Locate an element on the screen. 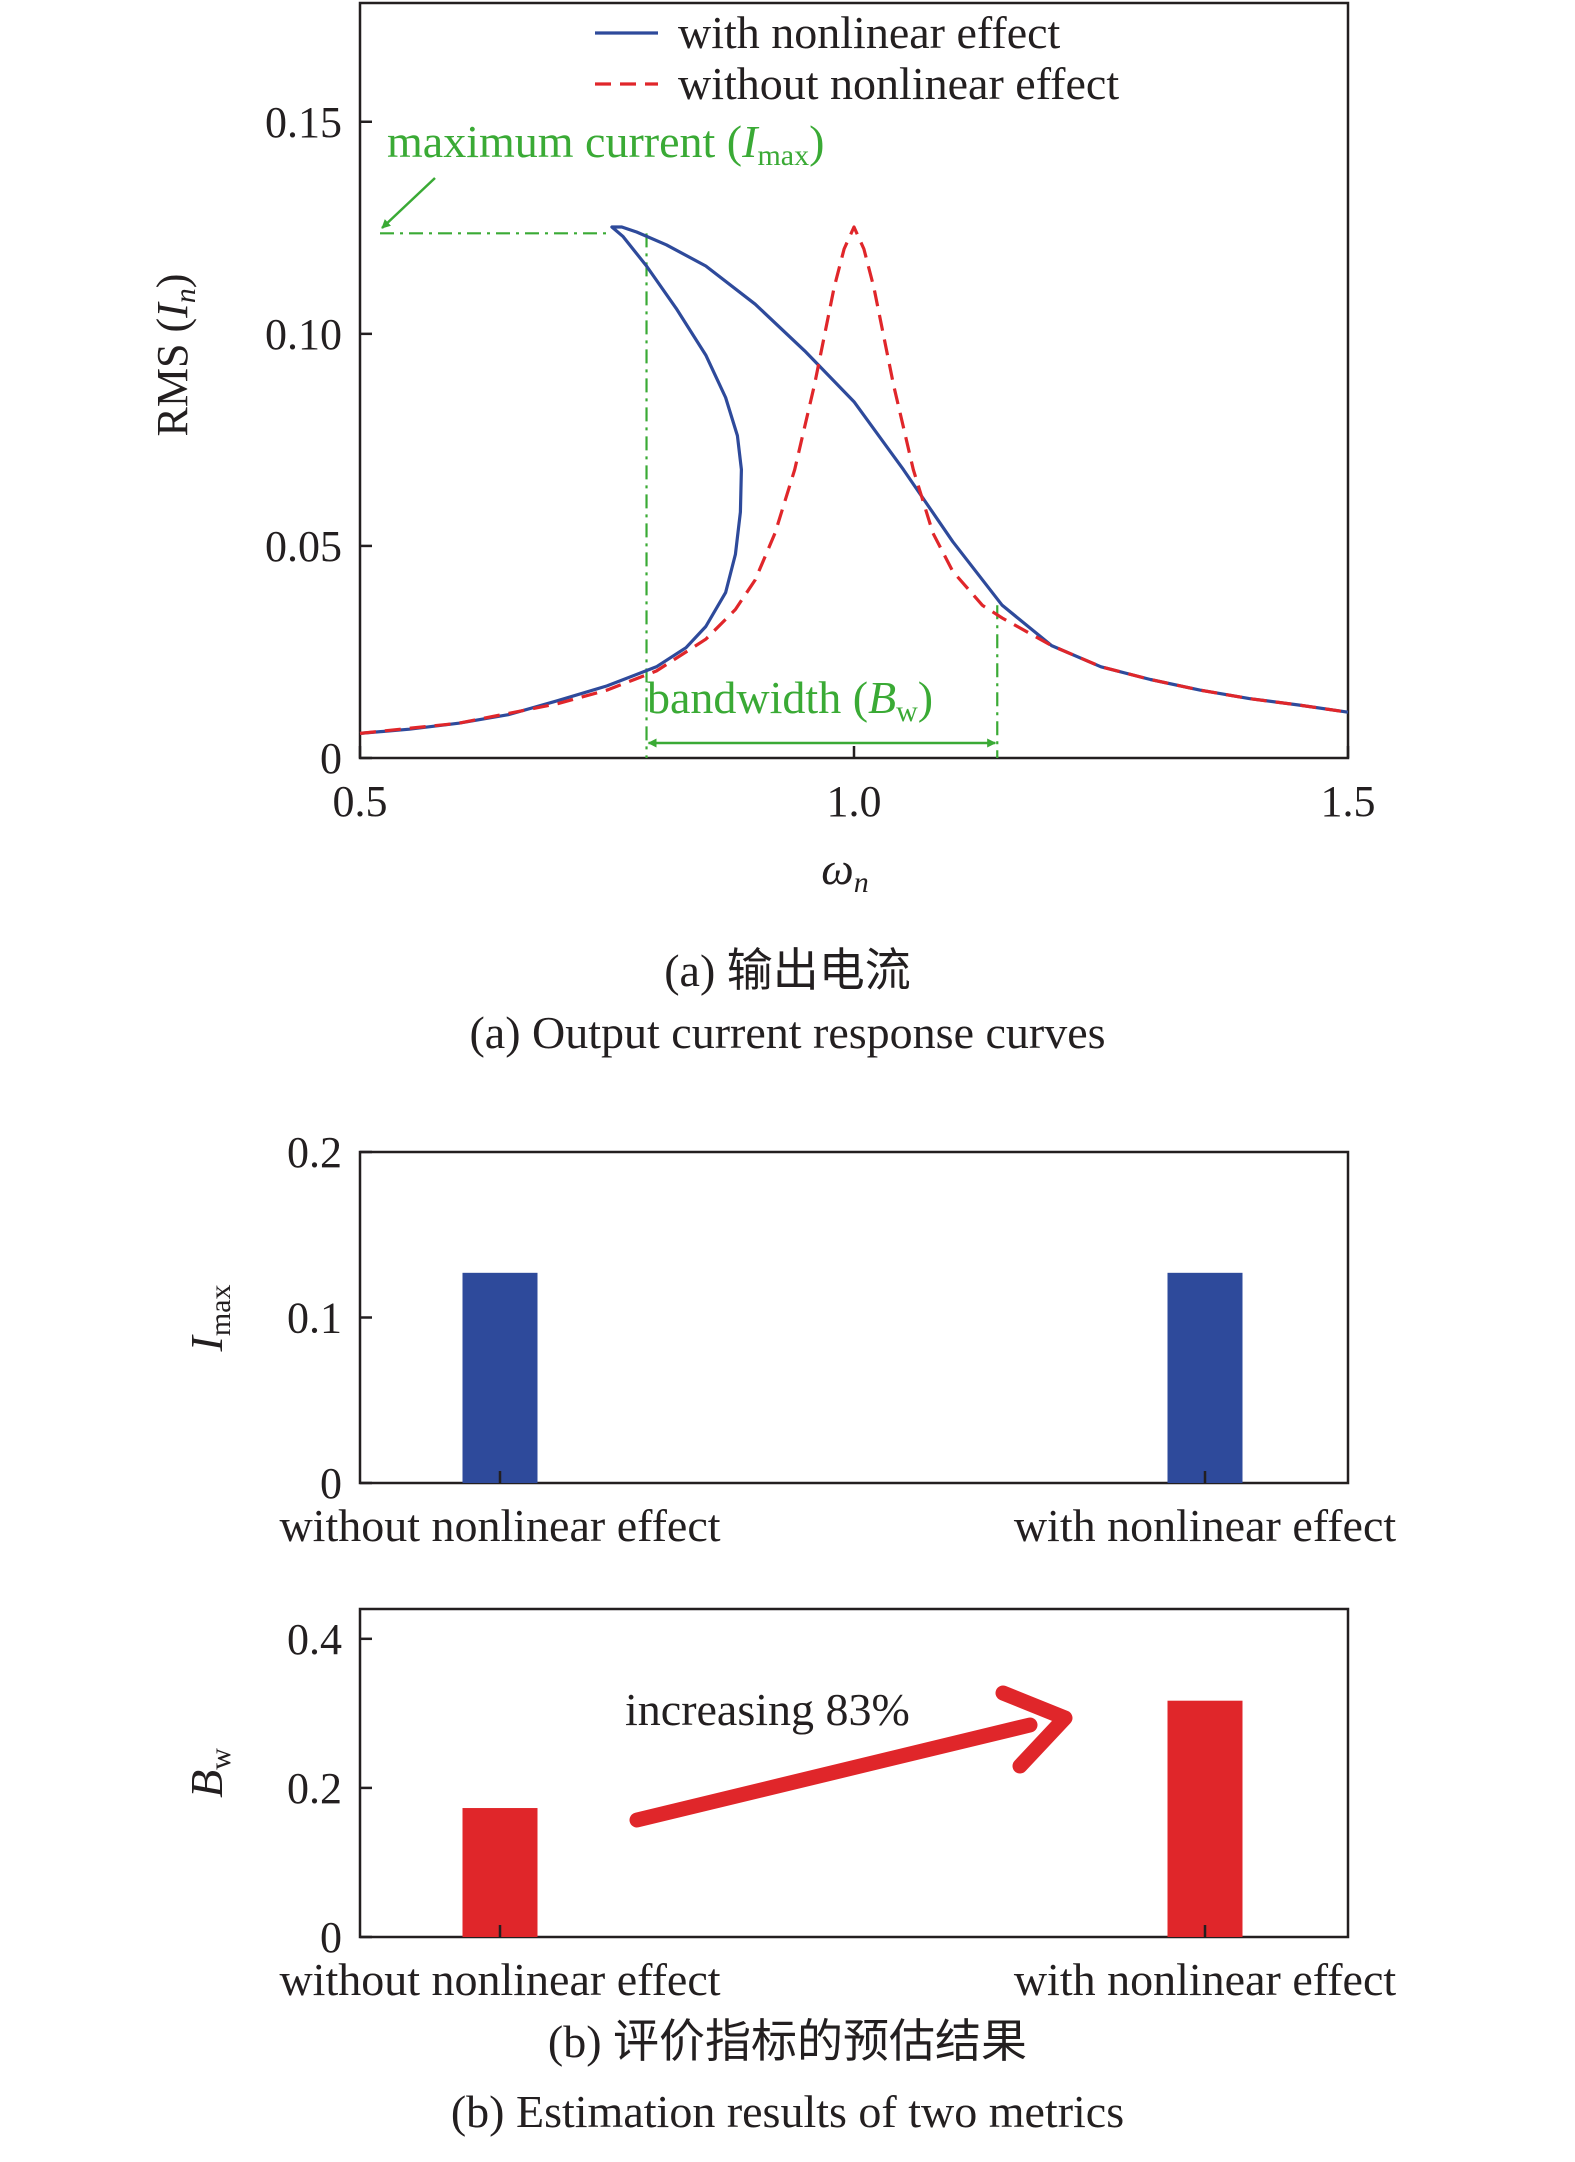  increase-arrow is located at coordinates (833, 1772).